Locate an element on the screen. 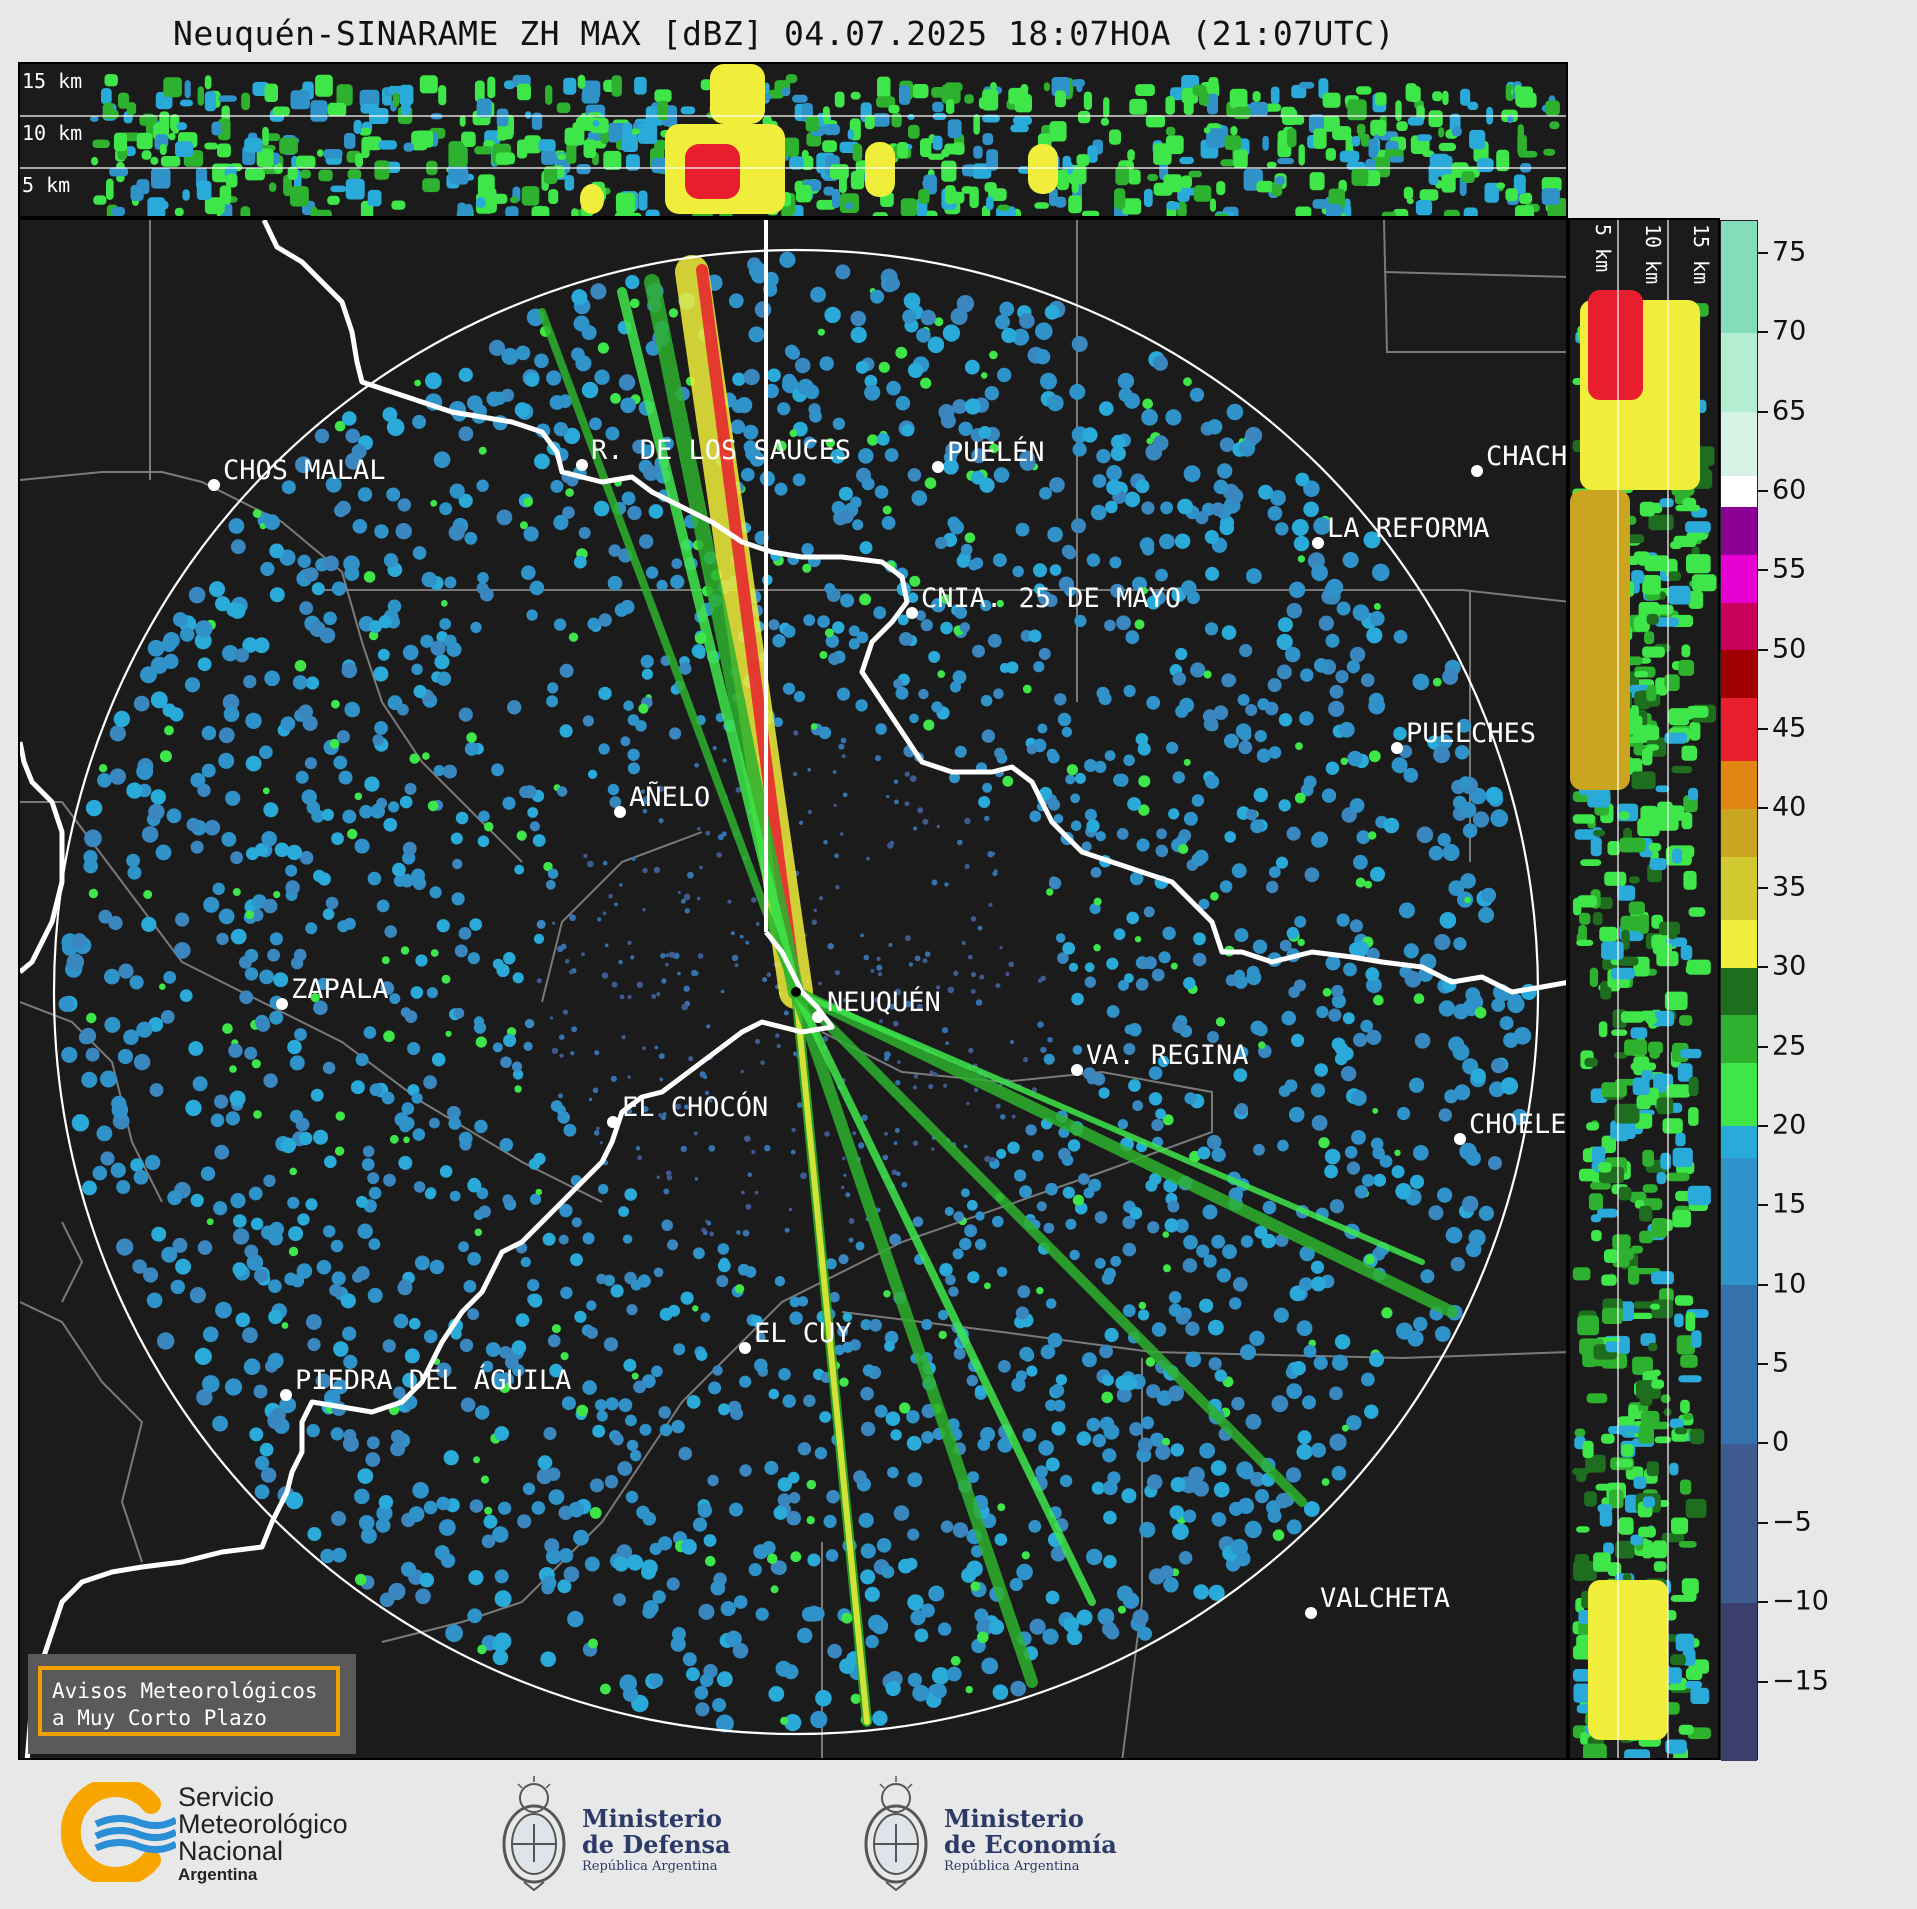 This screenshot has width=1917, height=1909. city-marker is located at coordinates (818, 1017).